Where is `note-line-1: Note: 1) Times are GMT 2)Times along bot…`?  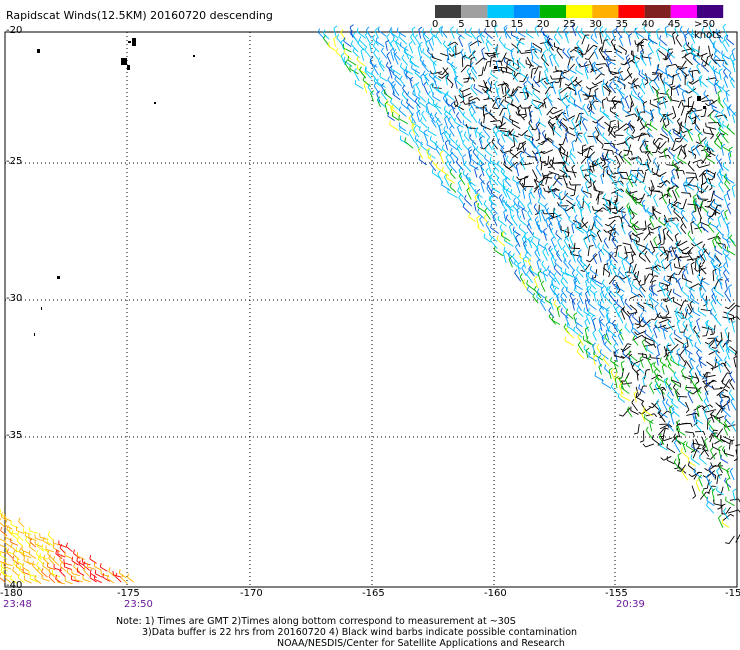 note-line-1: Note: 1) Times are GMT 2)Times along bot… is located at coordinates (316, 621).